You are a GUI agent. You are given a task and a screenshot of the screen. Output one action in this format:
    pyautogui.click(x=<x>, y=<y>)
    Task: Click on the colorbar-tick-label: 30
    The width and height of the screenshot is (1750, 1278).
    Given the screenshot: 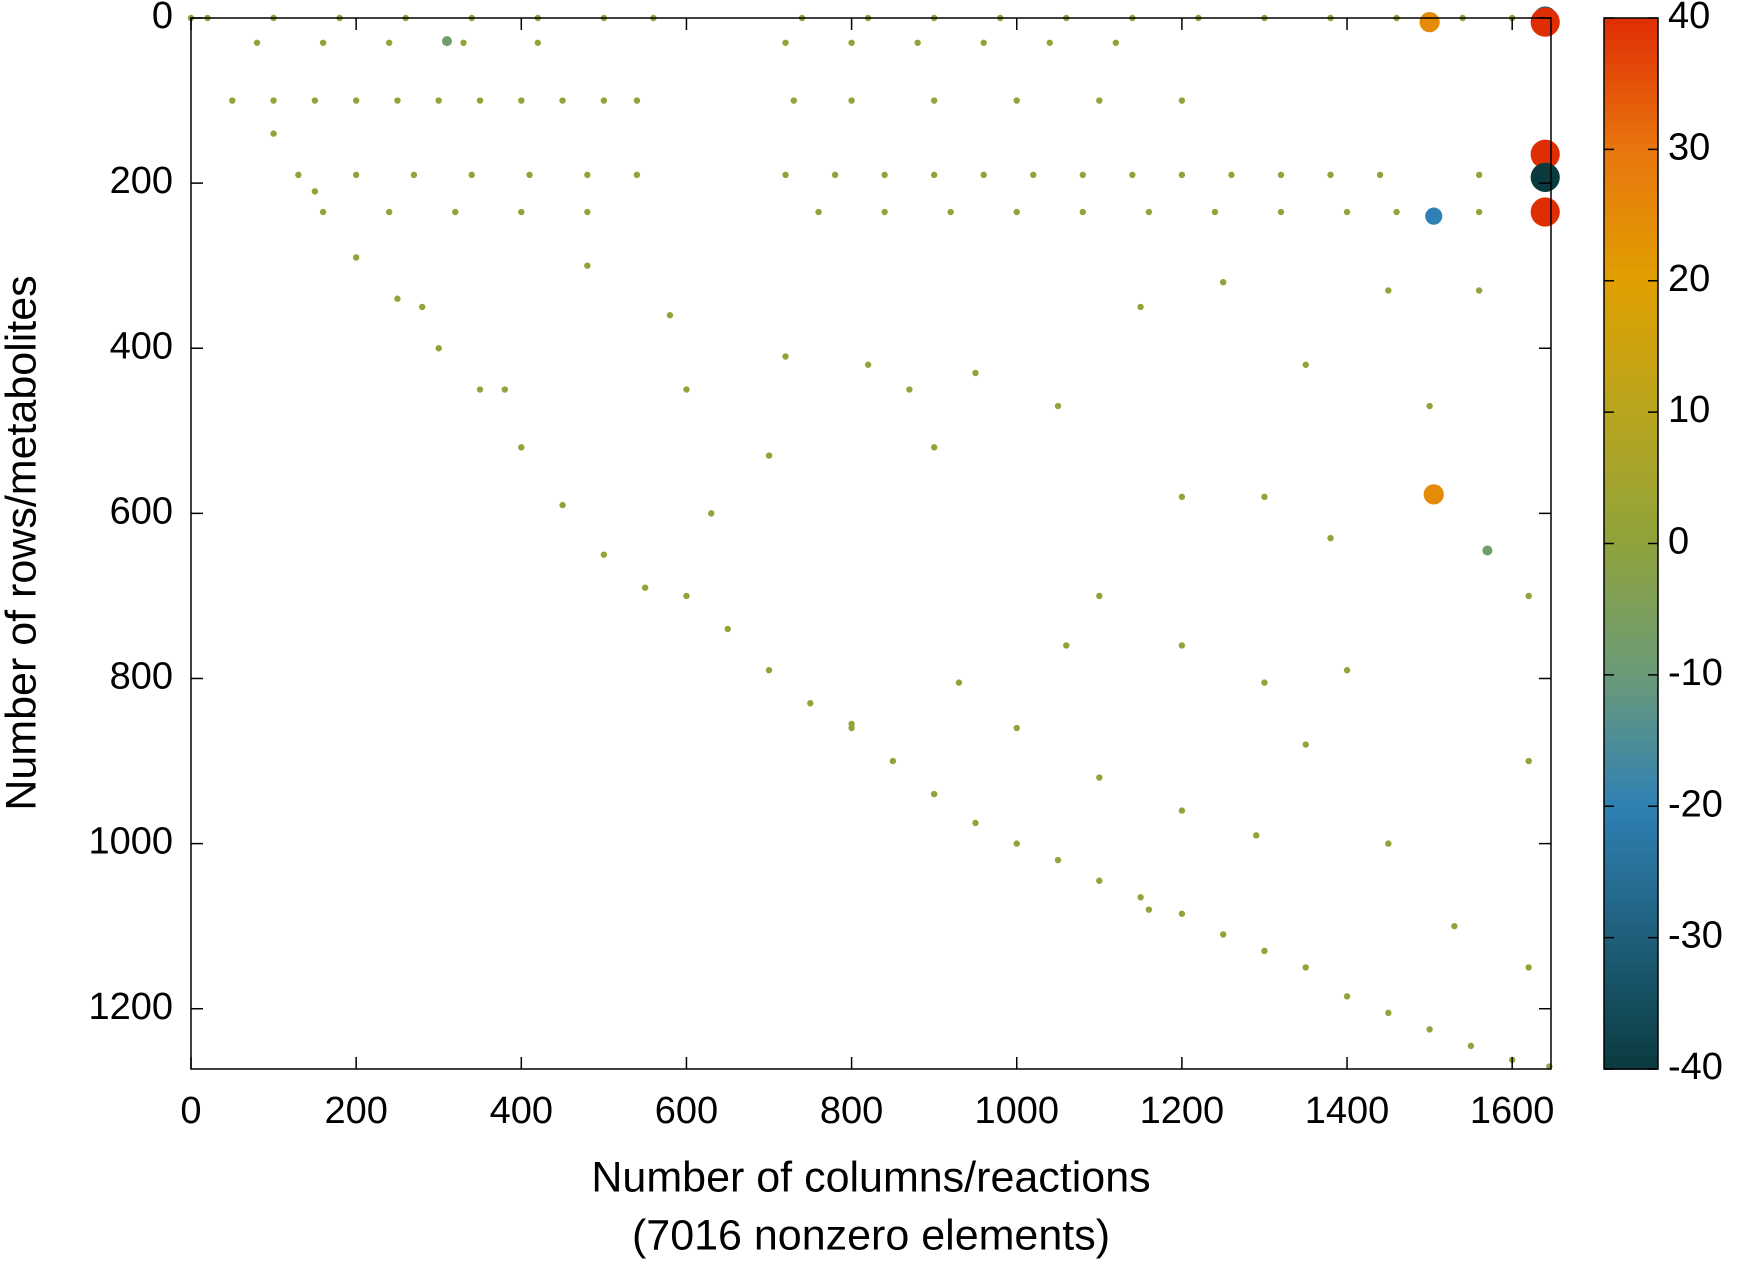 What is the action you would take?
    pyautogui.click(x=1689, y=147)
    